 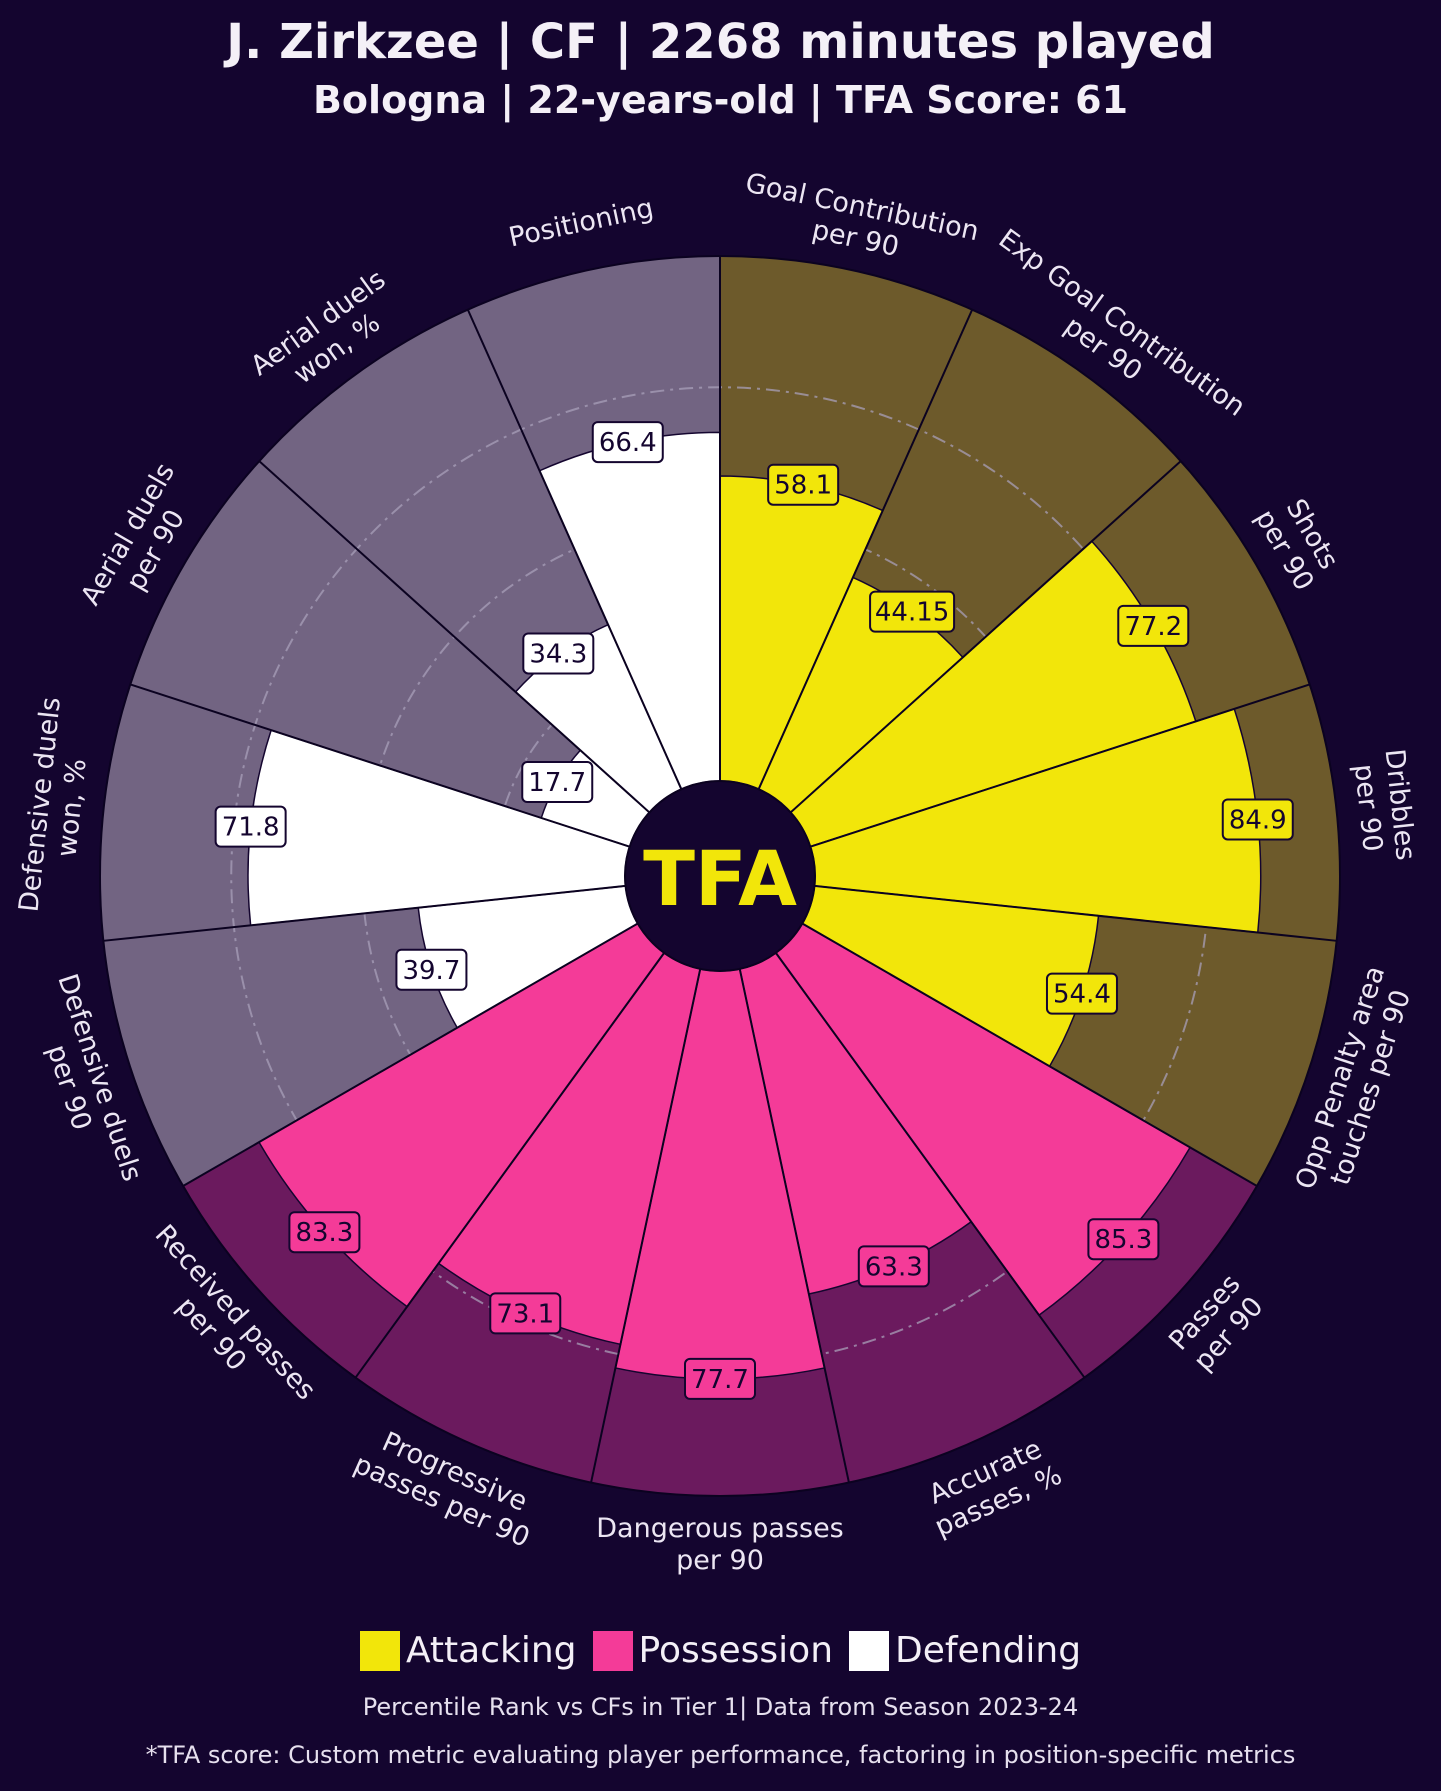 I want to click on value-label-goal-contribution-per-90: 58.1, so click(x=803, y=486).